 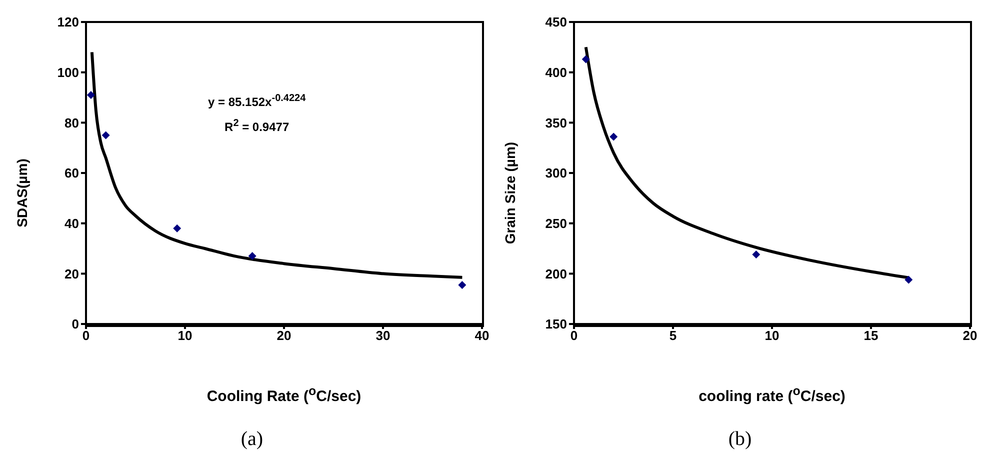 What do you see at coordinates (22, 193) in the screenshot?
I see `y-axis-title: SDAS(µm)` at bounding box center [22, 193].